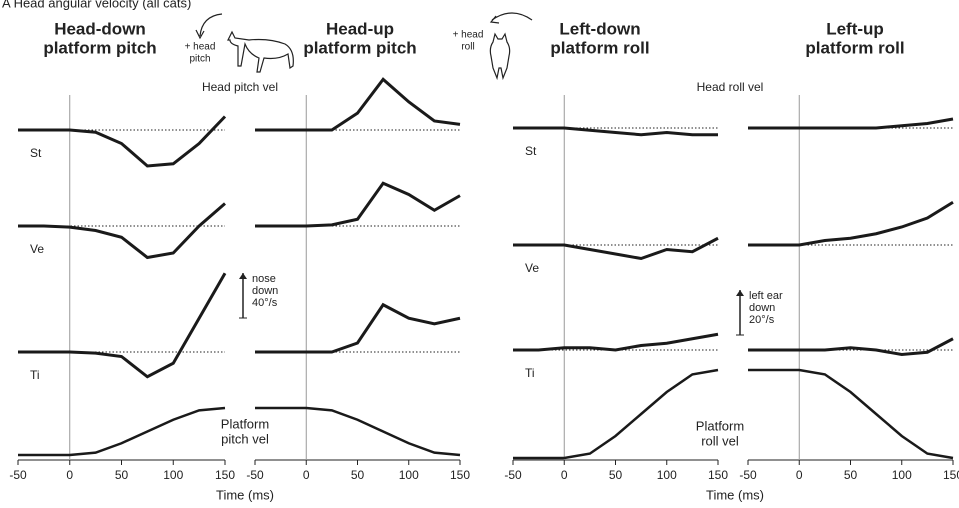 This screenshot has height=508, width=959. I want to click on scale-label: 20°/s, so click(762, 320).